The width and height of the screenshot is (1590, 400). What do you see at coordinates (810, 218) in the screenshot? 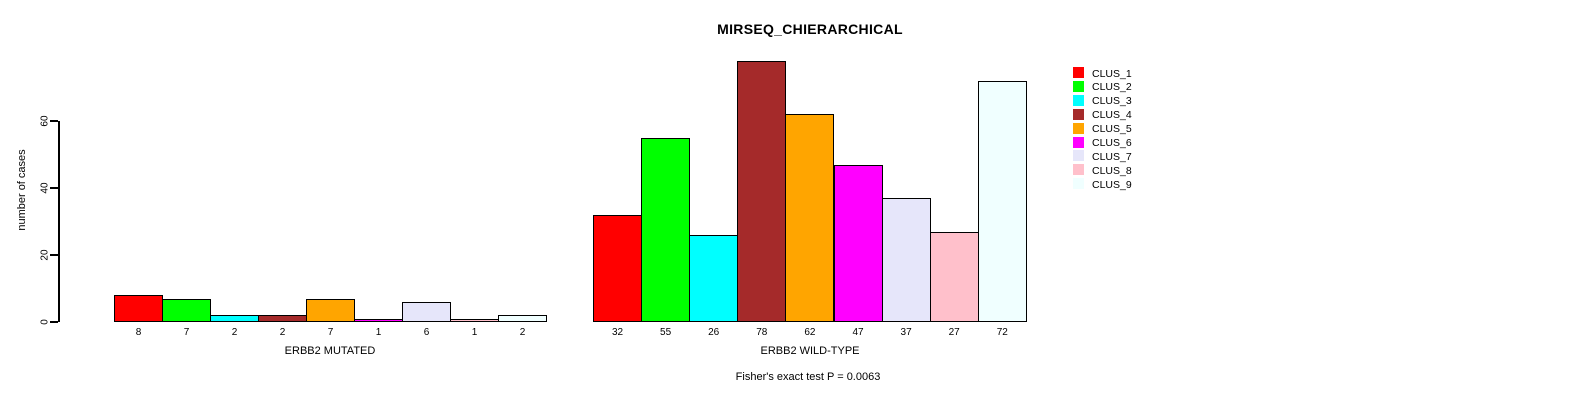
I see `bar-clus_5-group2` at bounding box center [810, 218].